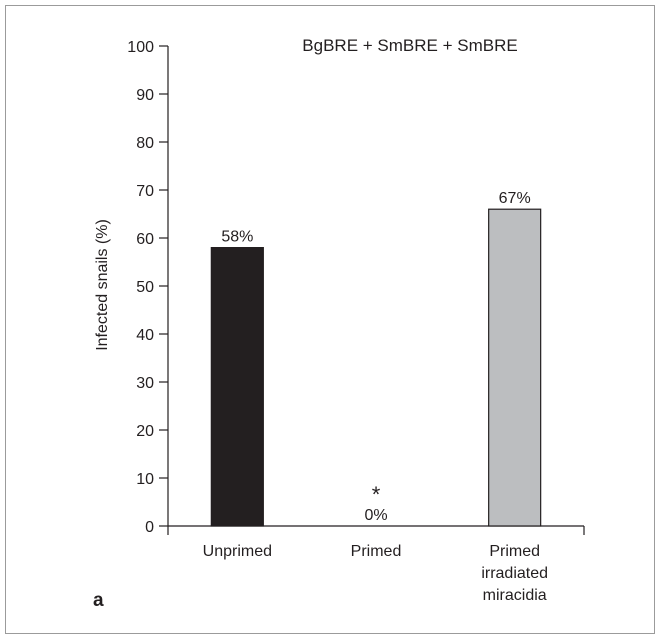 The height and width of the screenshot is (644, 660). What do you see at coordinates (514, 573) in the screenshot?
I see `x-tick-label: irradiated` at bounding box center [514, 573].